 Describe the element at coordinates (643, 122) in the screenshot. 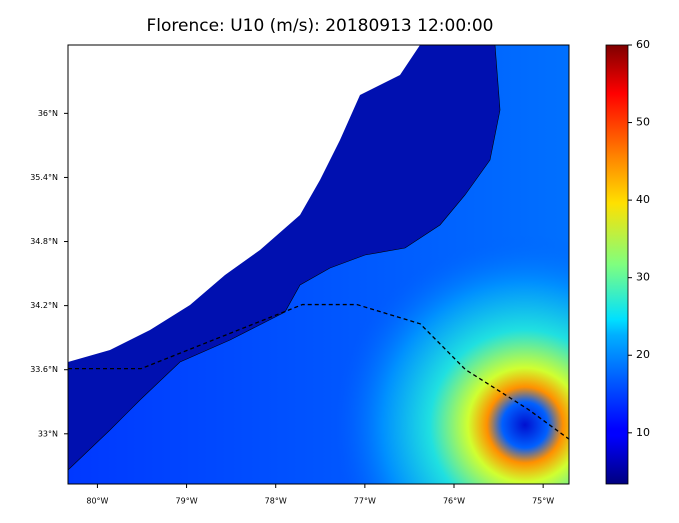

I see `colorbar-tick-label: 50` at that location.